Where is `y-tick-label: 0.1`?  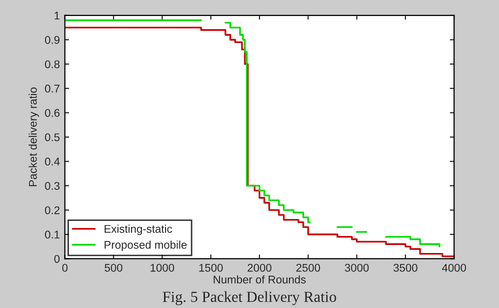
y-tick-label: 0.1 is located at coordinates (52, 234).